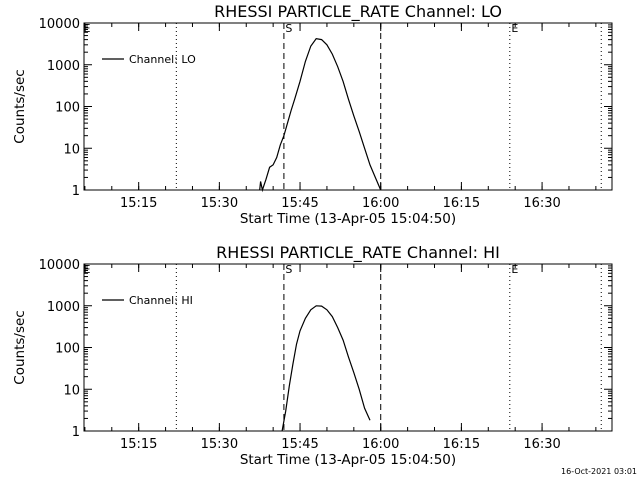  I want to click on footer-timestamp: 16-Oct-2021 03:01, so click(599, 471).